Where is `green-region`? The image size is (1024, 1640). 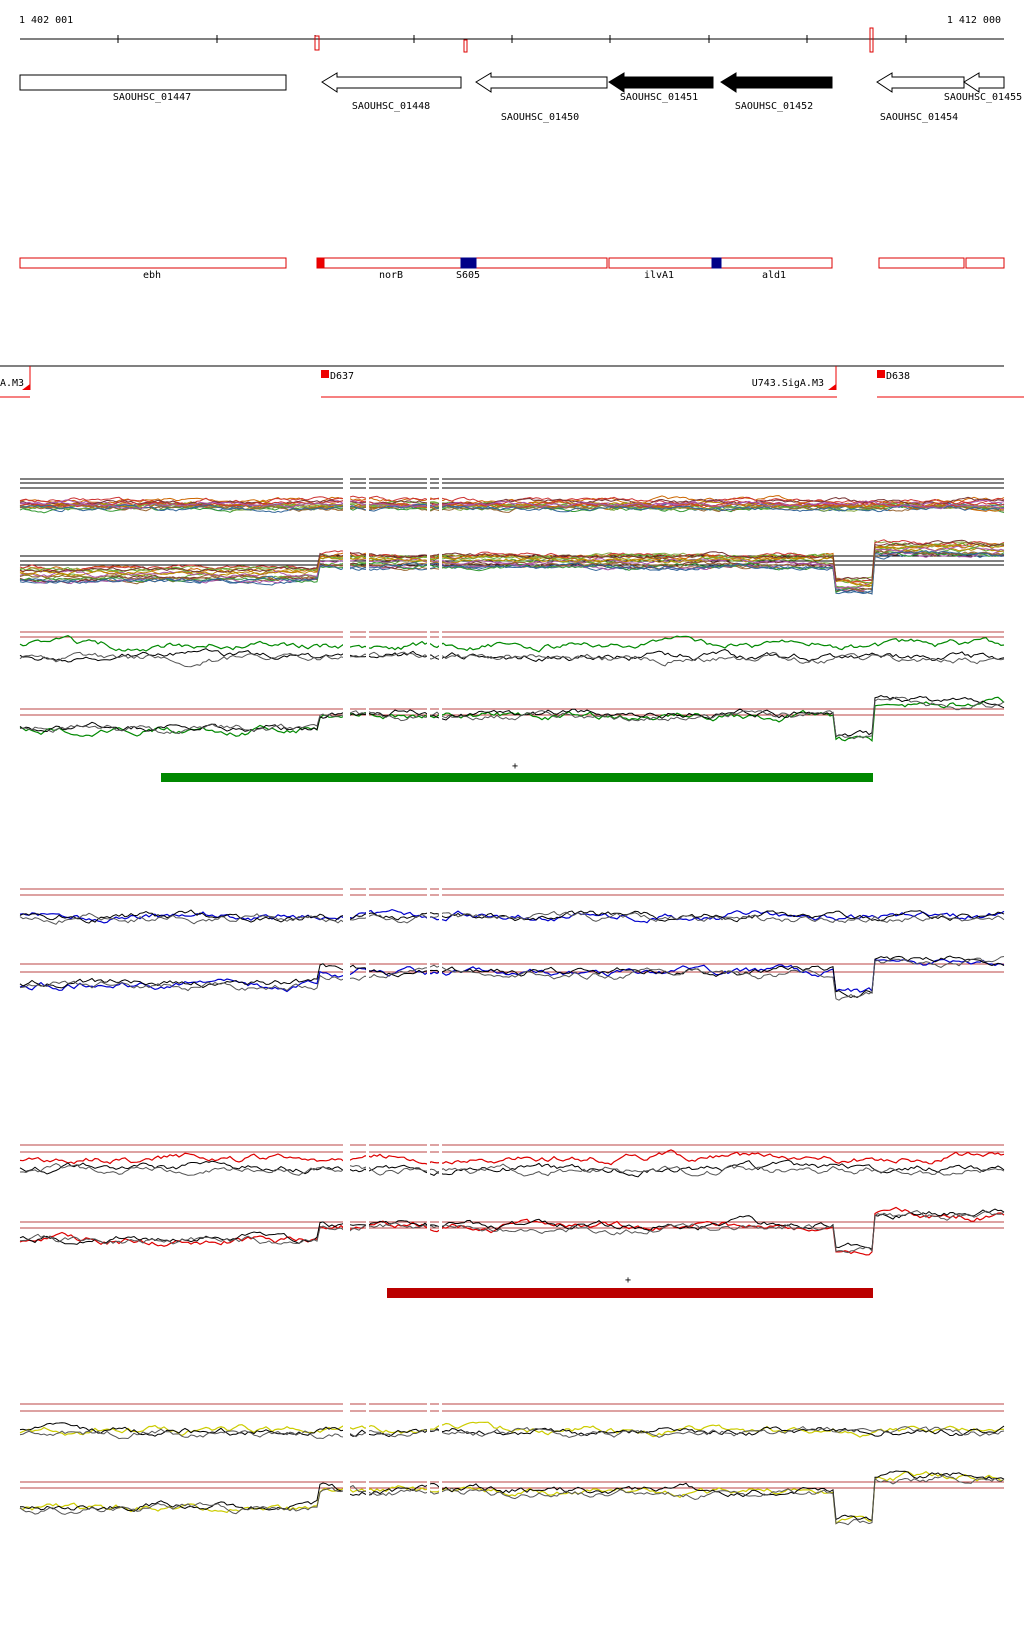
green-region is located at coordinates (517, 777).